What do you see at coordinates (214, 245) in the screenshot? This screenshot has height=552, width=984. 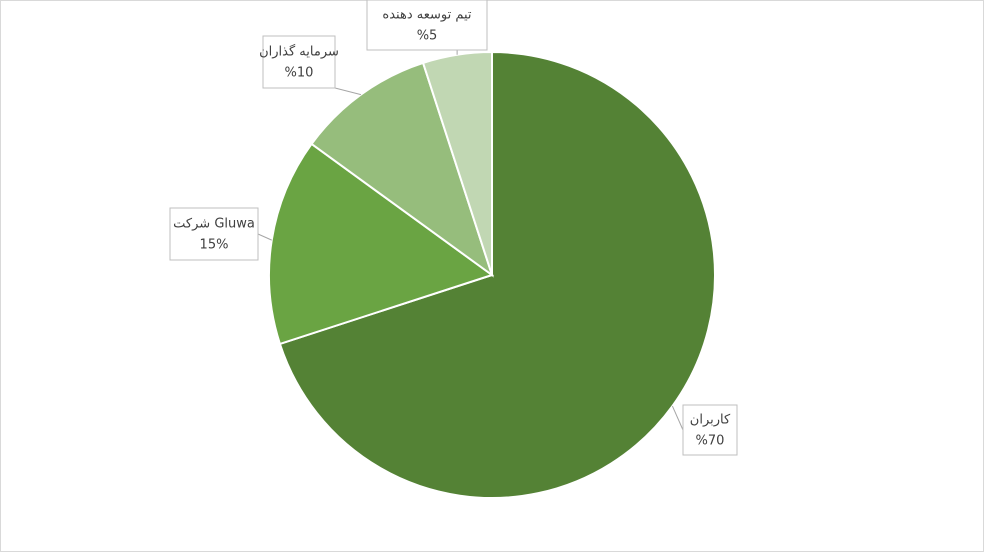 I see `value-label: 15%` at bounding box center [214, 245].